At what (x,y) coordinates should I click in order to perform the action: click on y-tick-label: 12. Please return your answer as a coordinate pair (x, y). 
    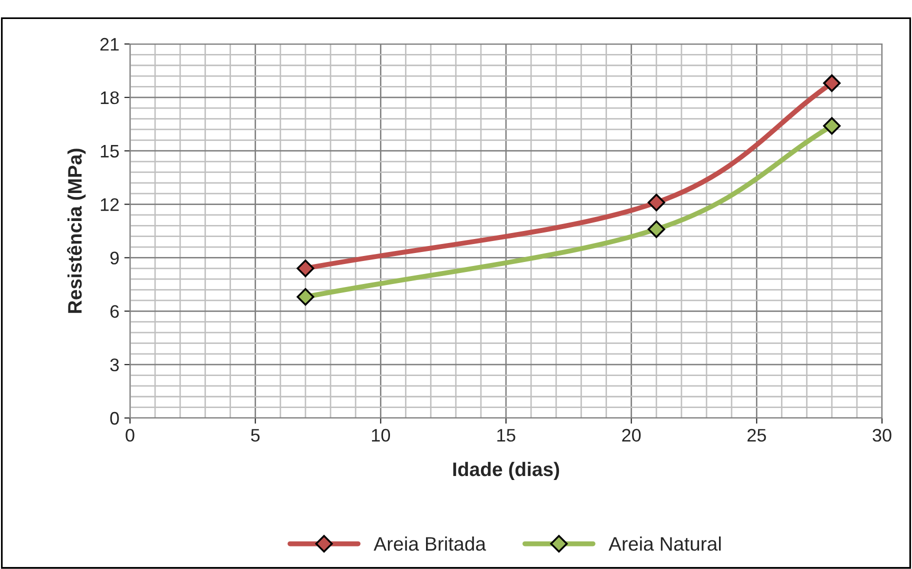
    Looking at the image, I should click on (109, 204).